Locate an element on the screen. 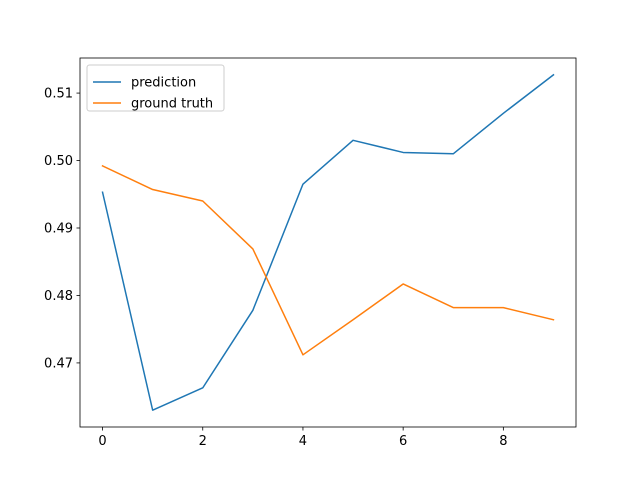 The width and height of the screenshot is (640, 485). x-tick-label: 8 is located at coordinates (503, 441).